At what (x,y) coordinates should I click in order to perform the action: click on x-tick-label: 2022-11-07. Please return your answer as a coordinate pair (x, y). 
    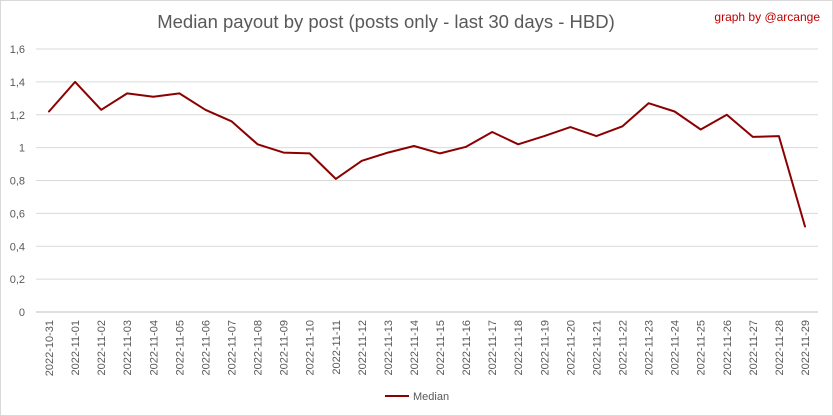
    Looking at the image, I should click on (233, 347).